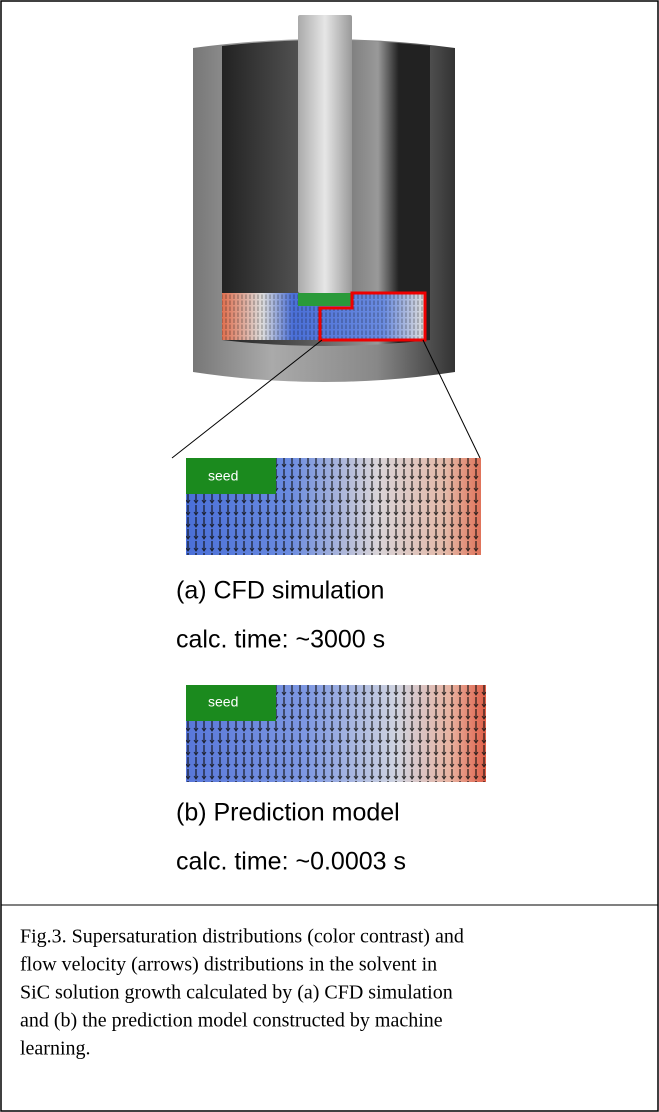 The image size is (659, 1112). Describe the element at coordinates (280, 640) in the screenshot. I see `calc-time: calc. time: ~3000 s` at that location.